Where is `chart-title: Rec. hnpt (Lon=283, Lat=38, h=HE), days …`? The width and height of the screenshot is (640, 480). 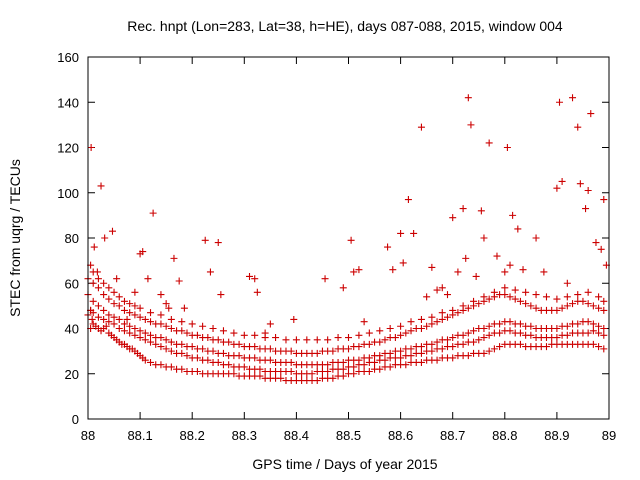
chart-title: Rec. hnpt (Lon=283, Lat=38, h=HE), days … is located at coordinates (345, 26).